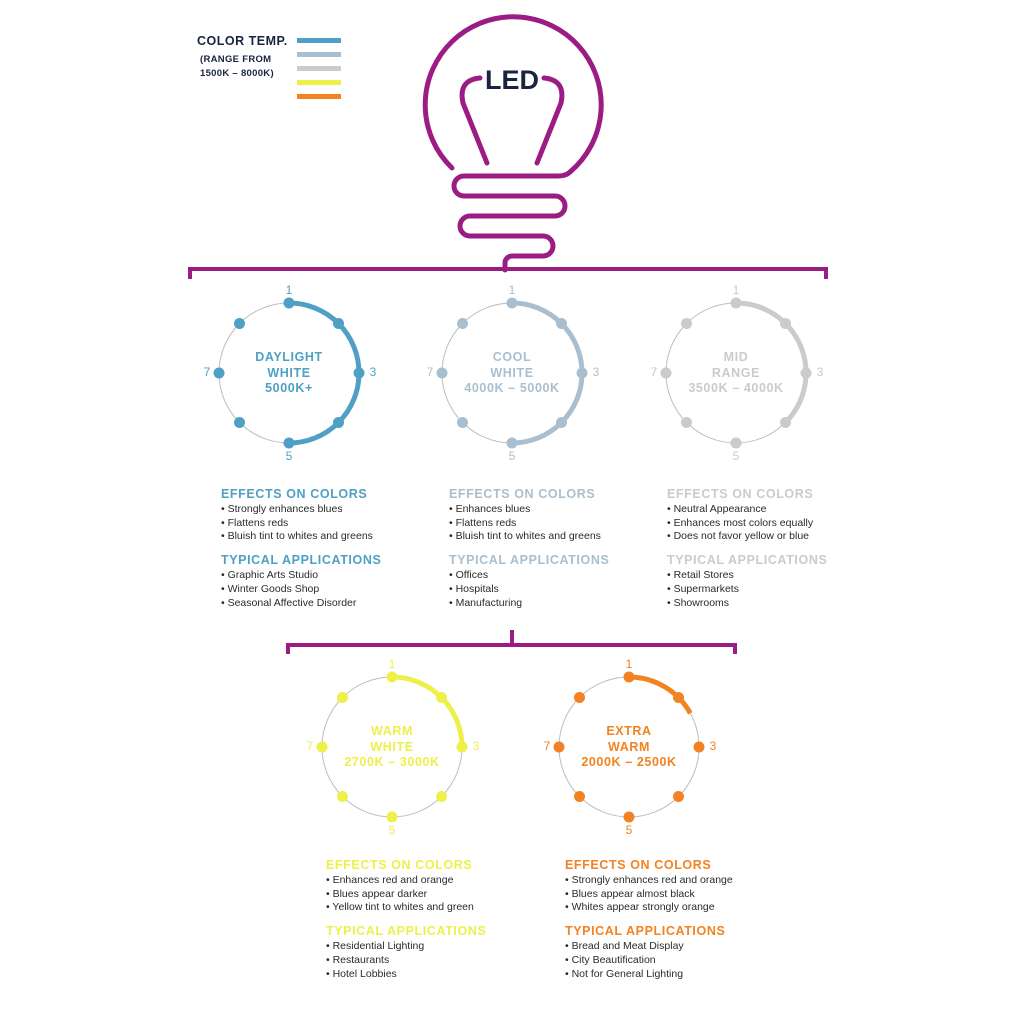 The height and width of the screenshot is (1024, 1024). I want to click on dial-label-line1: WARM, so click(392, 731).